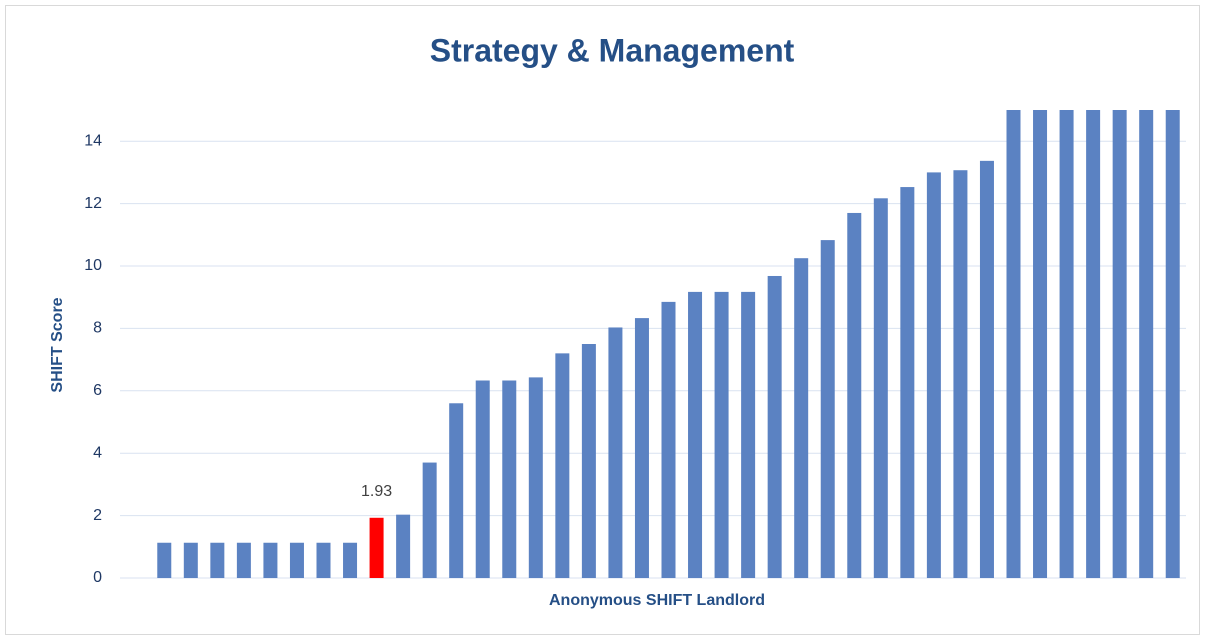 Image resolution: width=1205 pixels, height=640 pixels. I want to click on y-tick-label: 2, so click(97, 515).